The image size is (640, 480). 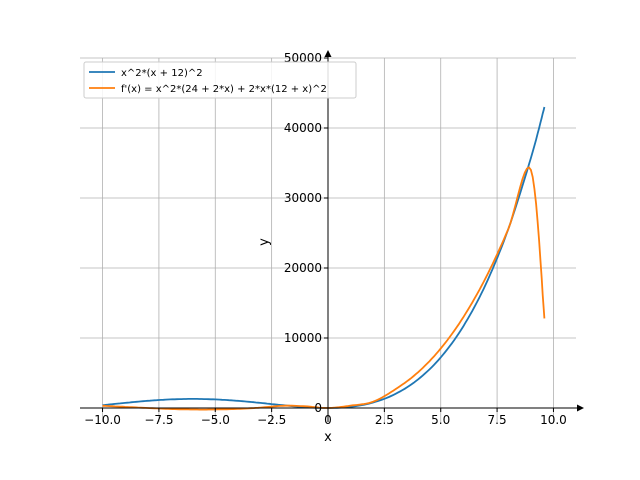 What do you see at coordinates (580, 408) in the screenshot?
I see `x-axis-arrow` at bounding box center [580, 408].